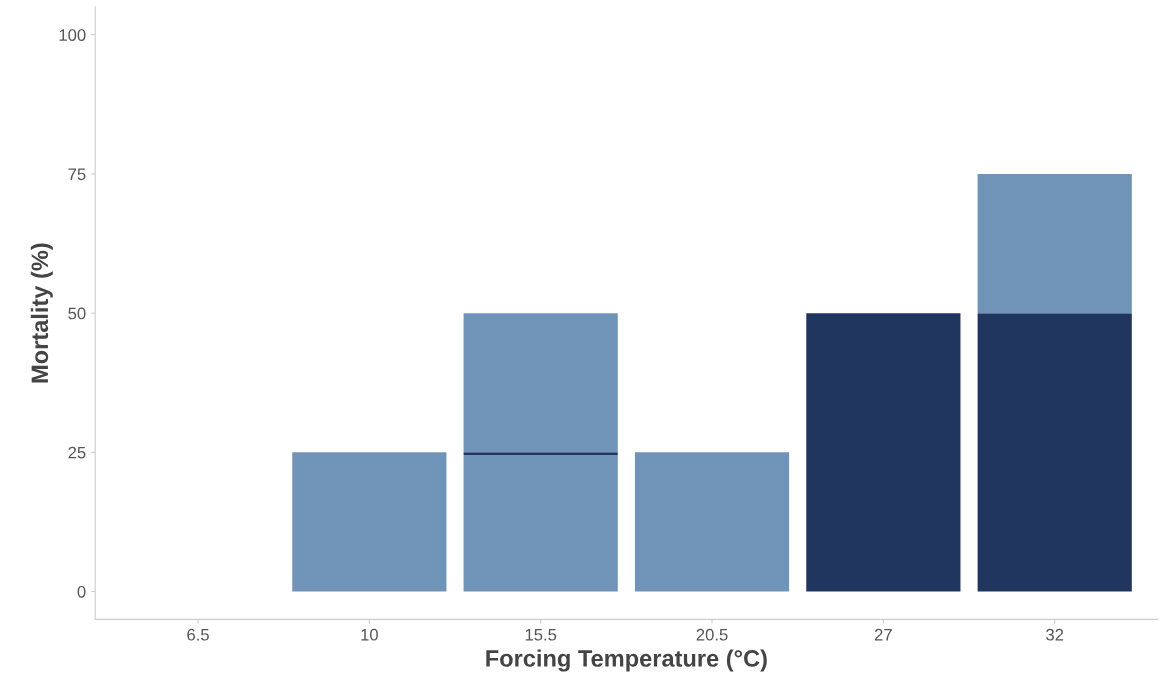 The image size is (1161, 692). I want to click on y-tick-label: 100, so click(72, 35).